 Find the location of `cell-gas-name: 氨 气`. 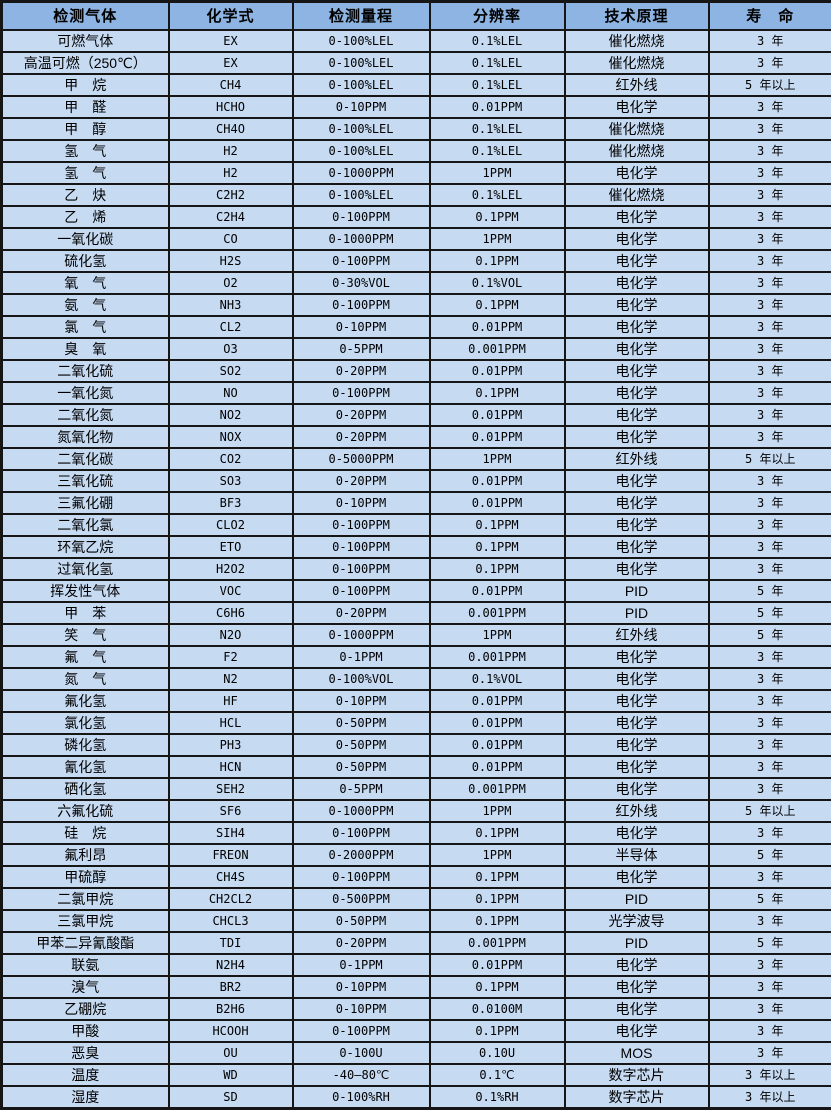

cell-gas-name: 氨 气 is located at coordinates (85, 305).